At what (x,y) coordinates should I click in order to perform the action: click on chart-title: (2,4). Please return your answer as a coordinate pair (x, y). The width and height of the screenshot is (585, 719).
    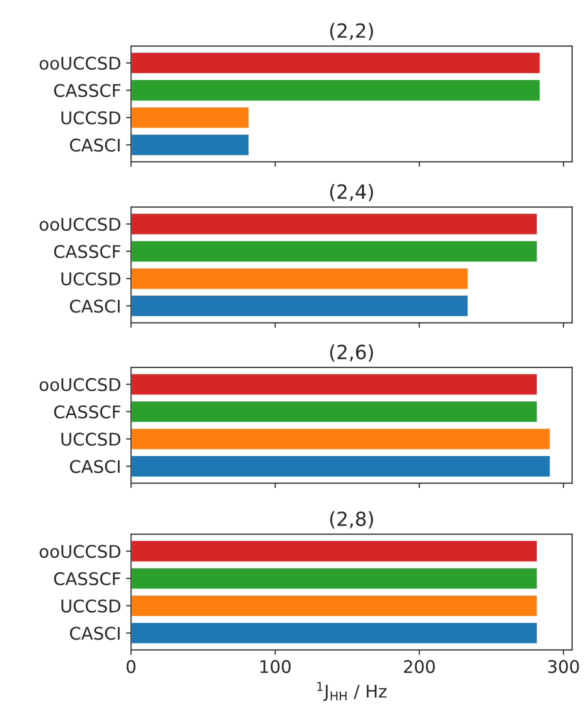
    Looking at the image, I should click on (351, 193).